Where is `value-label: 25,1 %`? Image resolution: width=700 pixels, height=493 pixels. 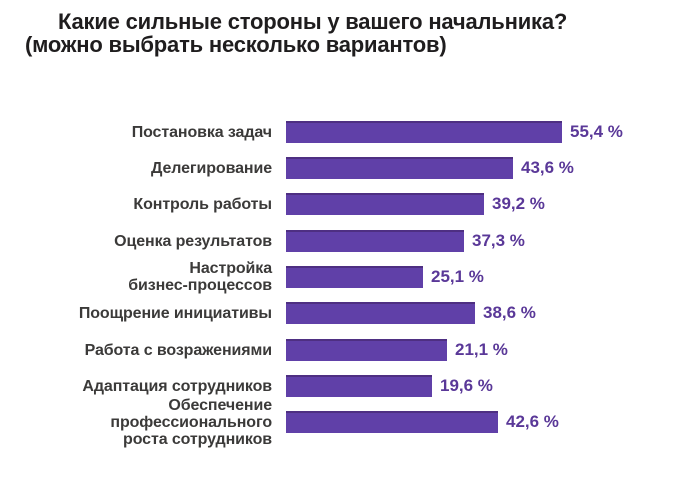 value-label: 25,1 % is located at coordinates (457, 276).